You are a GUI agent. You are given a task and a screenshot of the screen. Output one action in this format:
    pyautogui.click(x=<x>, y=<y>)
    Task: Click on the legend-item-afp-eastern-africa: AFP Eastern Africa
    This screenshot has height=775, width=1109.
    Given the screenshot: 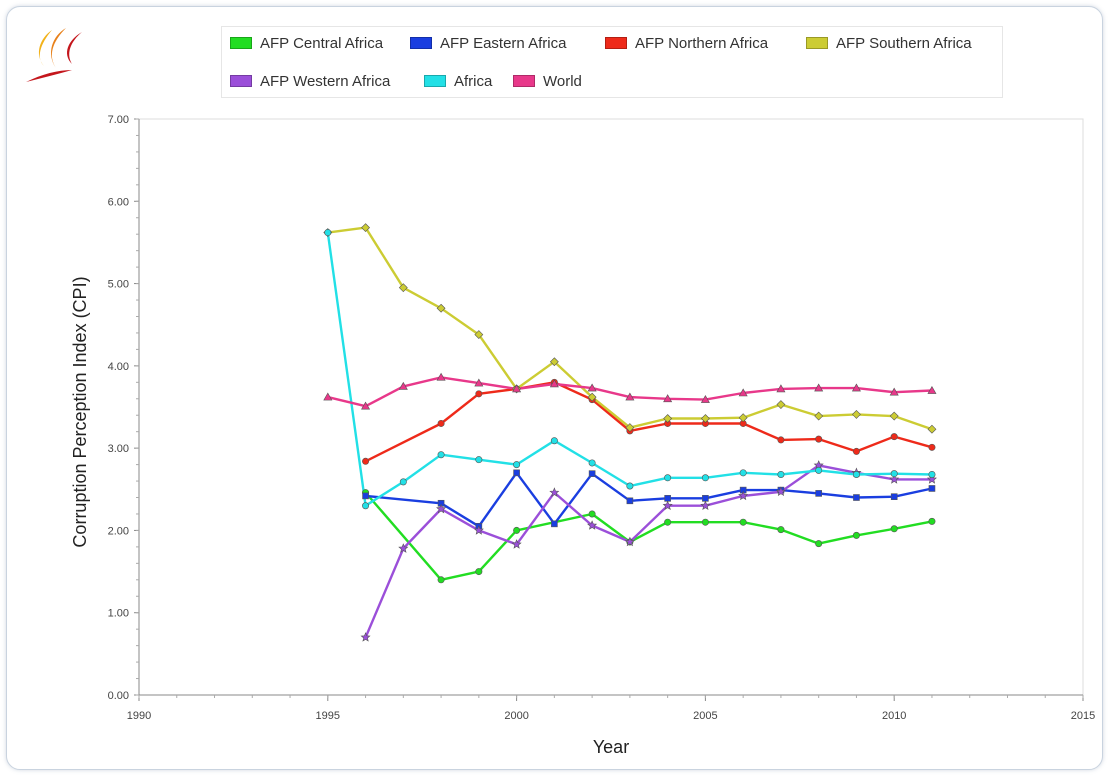 What is the action you would take?
    pyautogui.click(x=488, y=43)
    